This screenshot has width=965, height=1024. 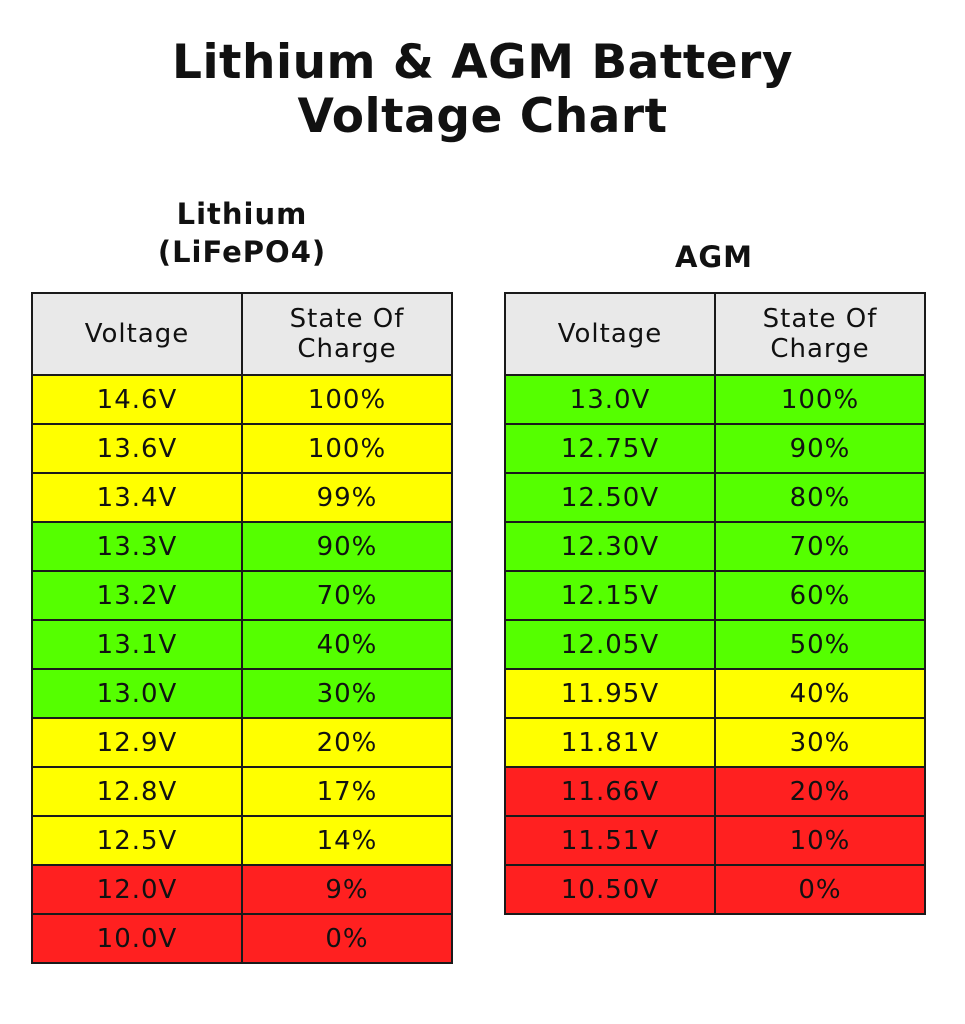 What do you see at coordinates (610, 889) in the screenshot?
I see `agm-voltage-cell: 10.50V` at bounding box center [610, 889].